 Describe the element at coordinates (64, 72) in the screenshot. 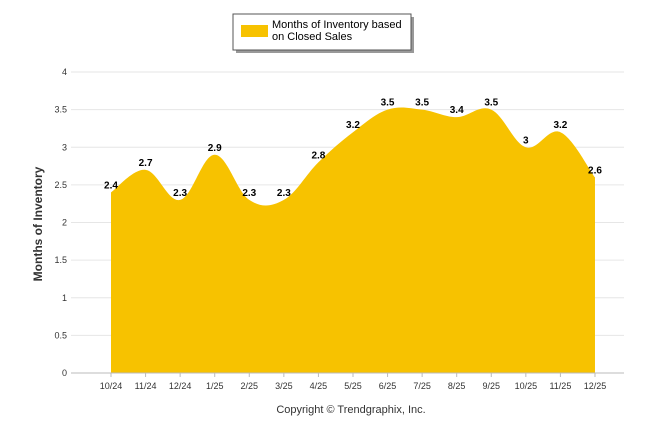

I see `y-tick-label: 4` at that location.